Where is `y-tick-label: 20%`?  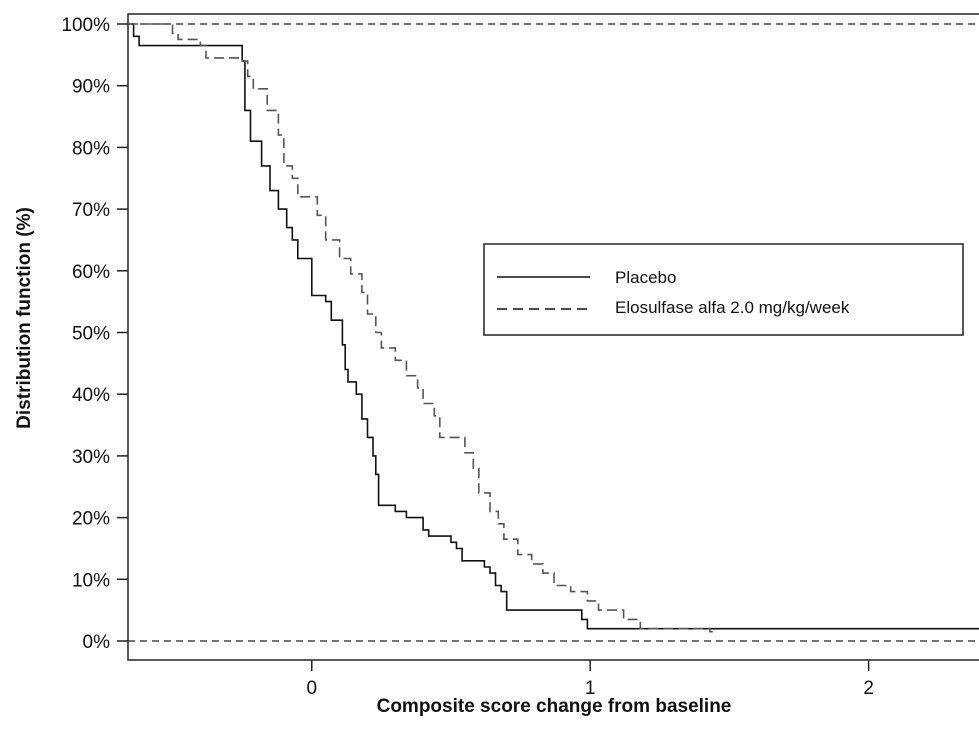
y-tick-label: 20% is located at coordinates (91, 519).